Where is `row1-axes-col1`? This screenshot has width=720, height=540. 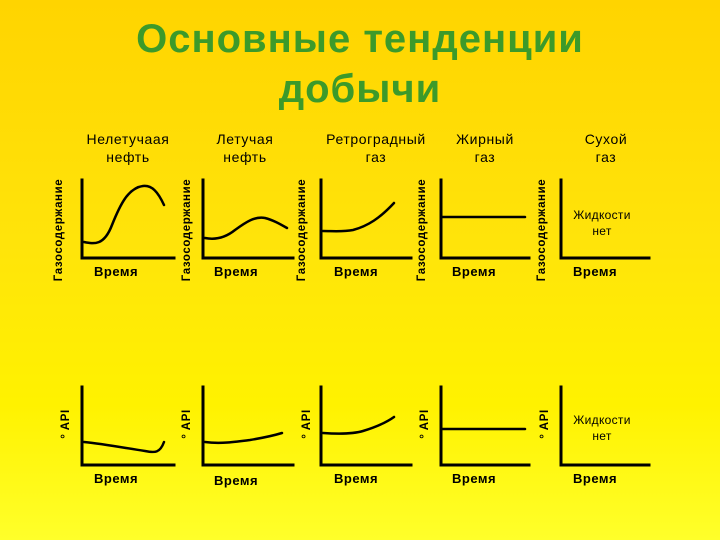 row1-axes-col1 is located at coordinates (128, 219).